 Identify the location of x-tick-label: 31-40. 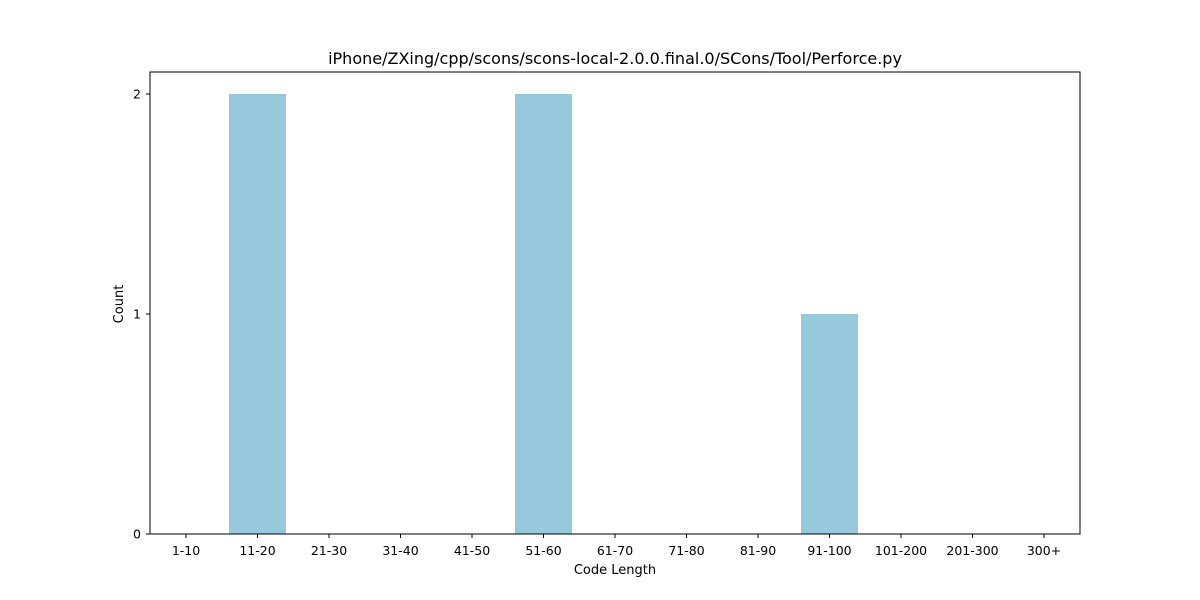
(400, 550).